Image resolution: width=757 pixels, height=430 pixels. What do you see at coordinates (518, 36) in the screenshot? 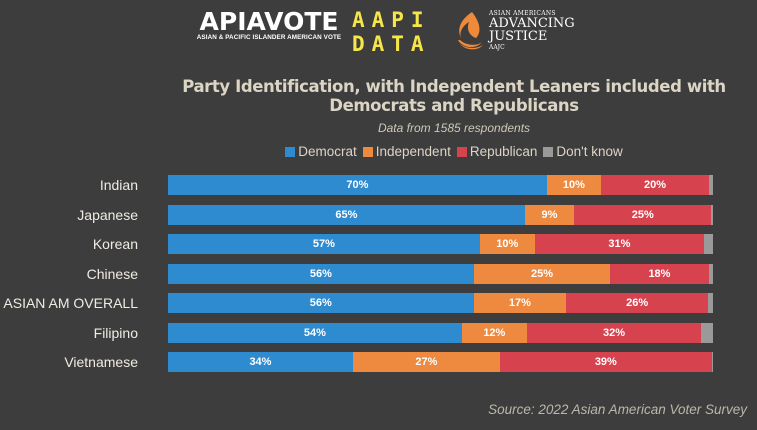
I see `aaj-logo-line3: JUSTICE` at bounding box center [518, 36].